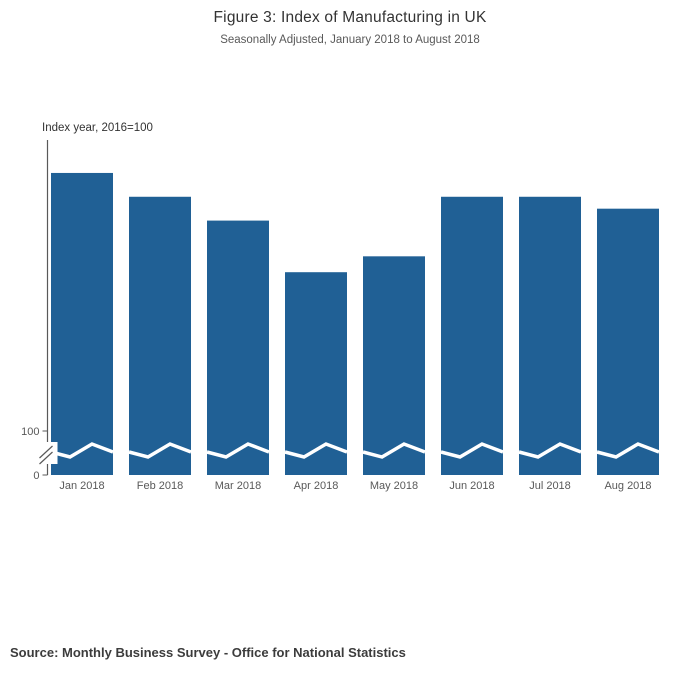 Image resolution: width=700 pixels, height=682 pixels. I want to click on x-tick-label: Apr 2018, so click(316, 486).